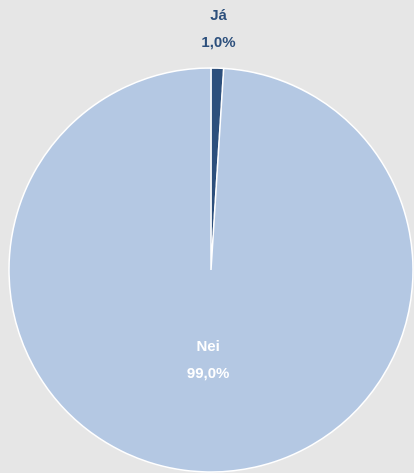  What do you see at coordinates (218, 42) in the screenshot?
I see `slice-value-label: 1,0%` at bounding box center [218, 42].